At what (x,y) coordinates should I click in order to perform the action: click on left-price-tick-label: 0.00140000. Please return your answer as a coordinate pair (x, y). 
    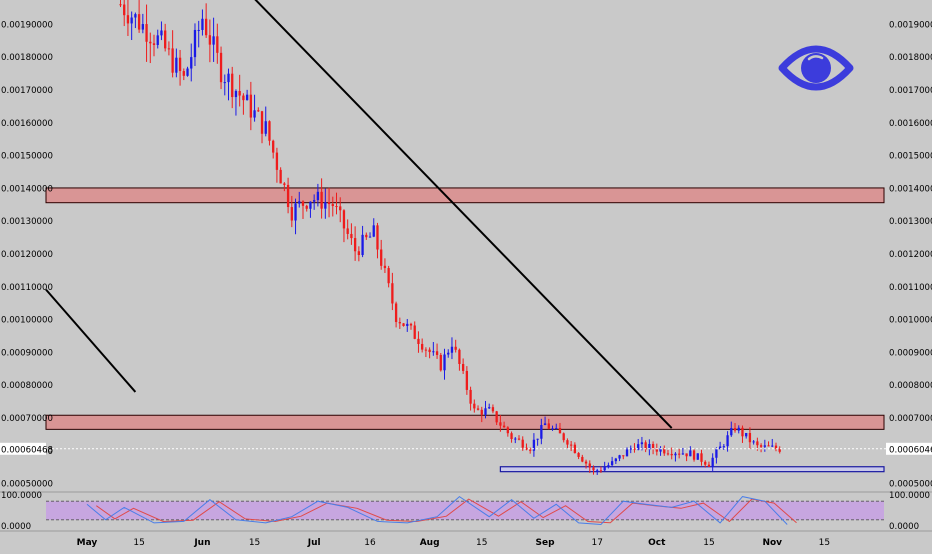
    Looking at the image, I should click on (27, 189).